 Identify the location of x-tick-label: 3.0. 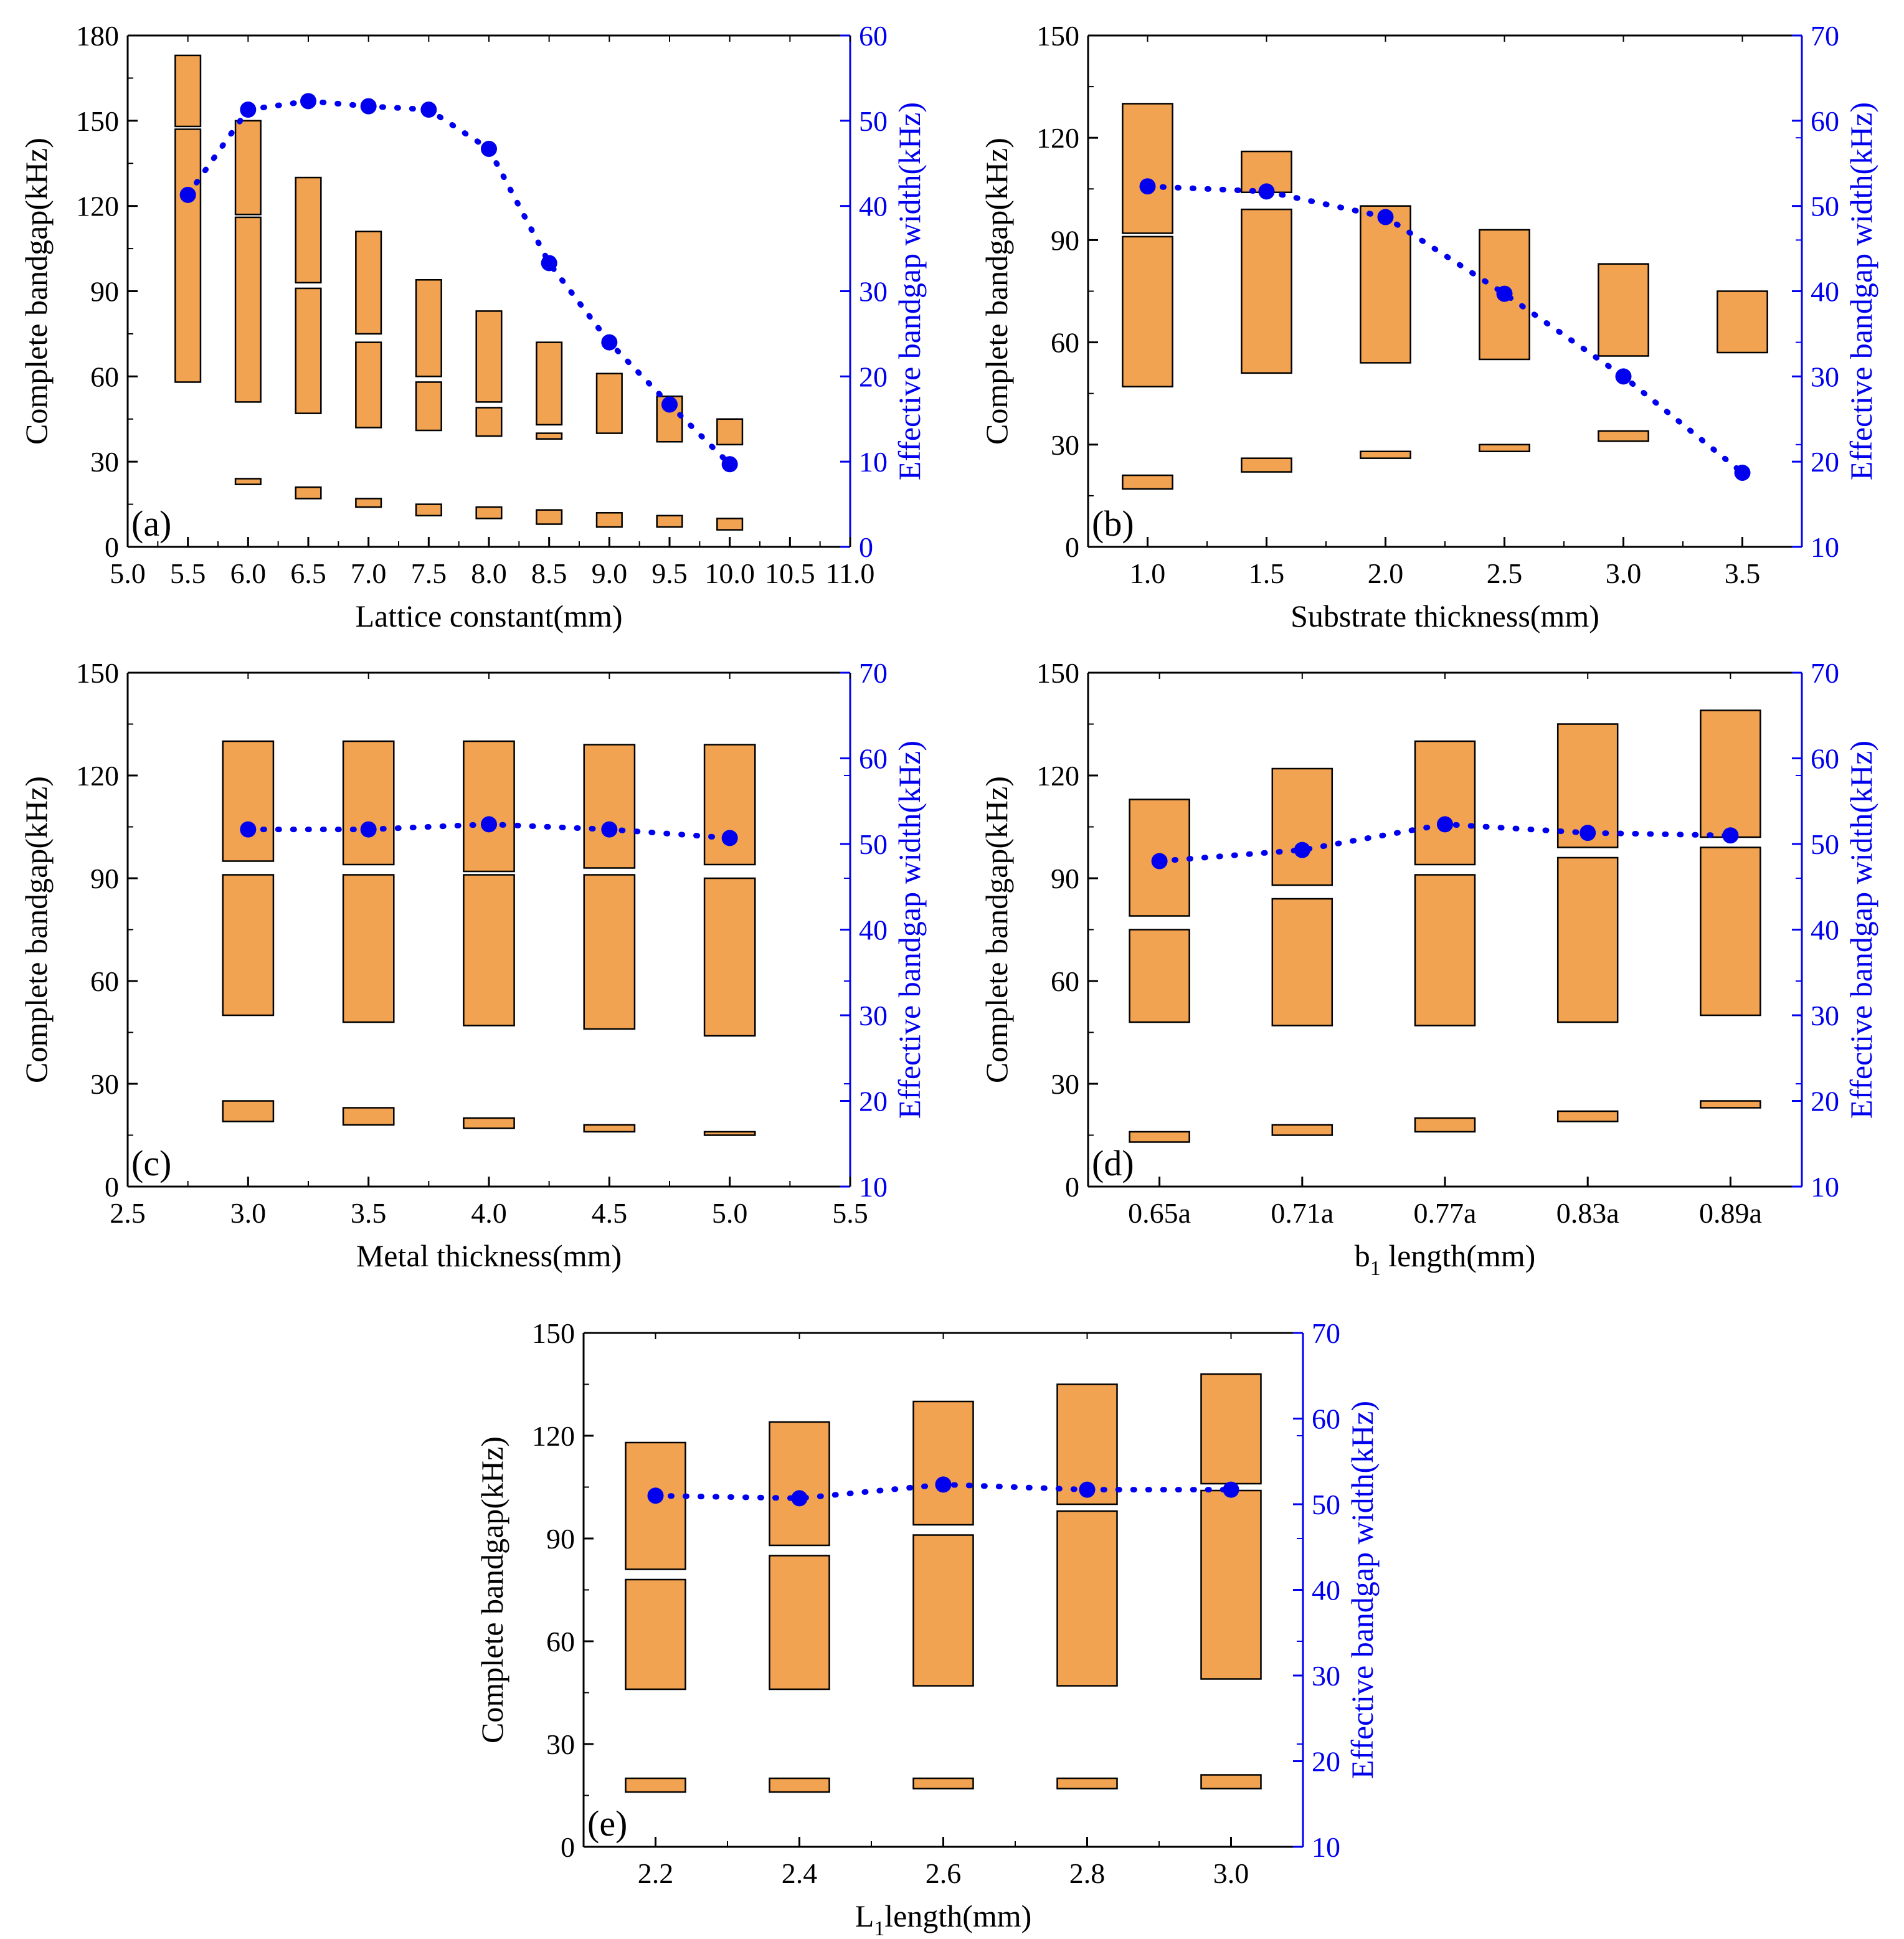
(1231, 1873).